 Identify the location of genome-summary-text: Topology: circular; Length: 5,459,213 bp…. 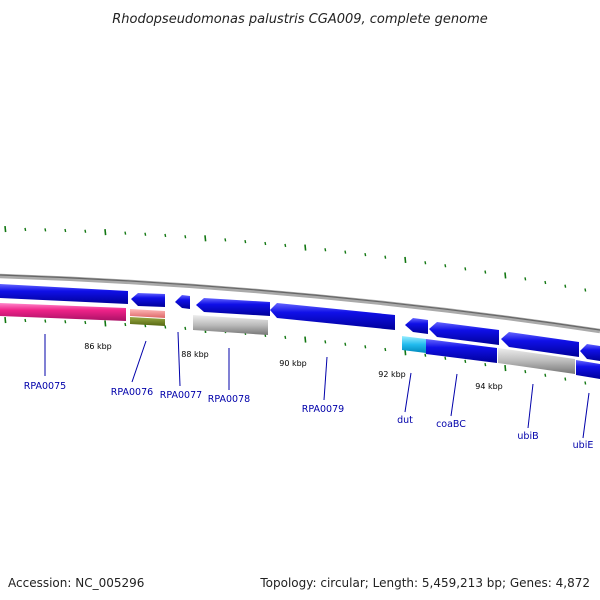
(424, 583).